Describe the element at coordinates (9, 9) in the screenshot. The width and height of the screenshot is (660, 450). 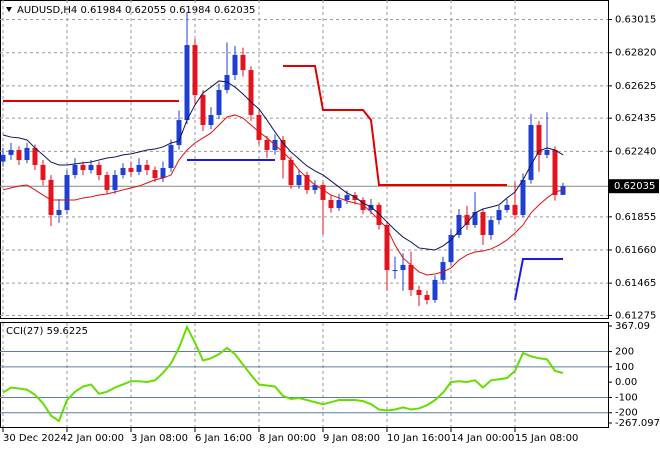
I see `menu-icon` at that location.